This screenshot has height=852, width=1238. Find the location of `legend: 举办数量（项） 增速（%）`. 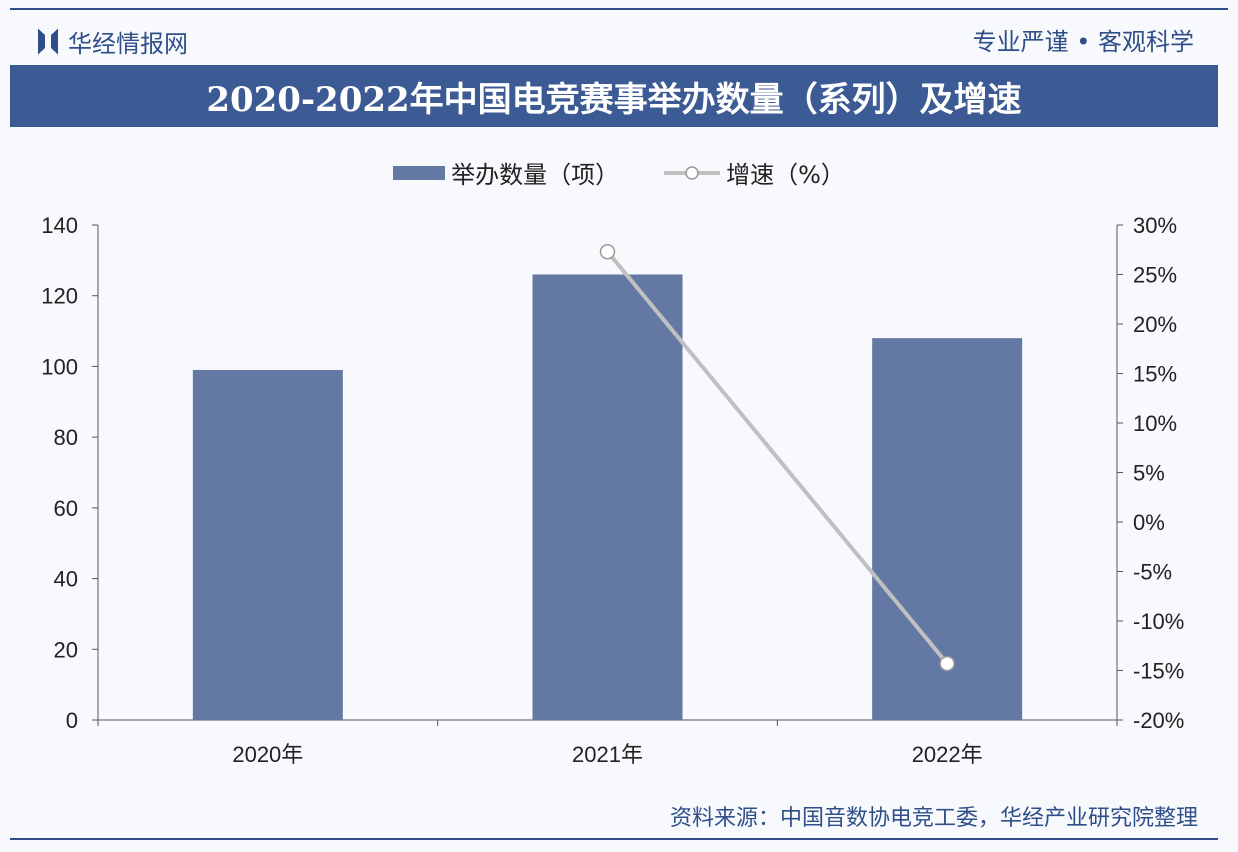

legend: 举办数量（项） 增速（%） is located at coordinates (619, 172).